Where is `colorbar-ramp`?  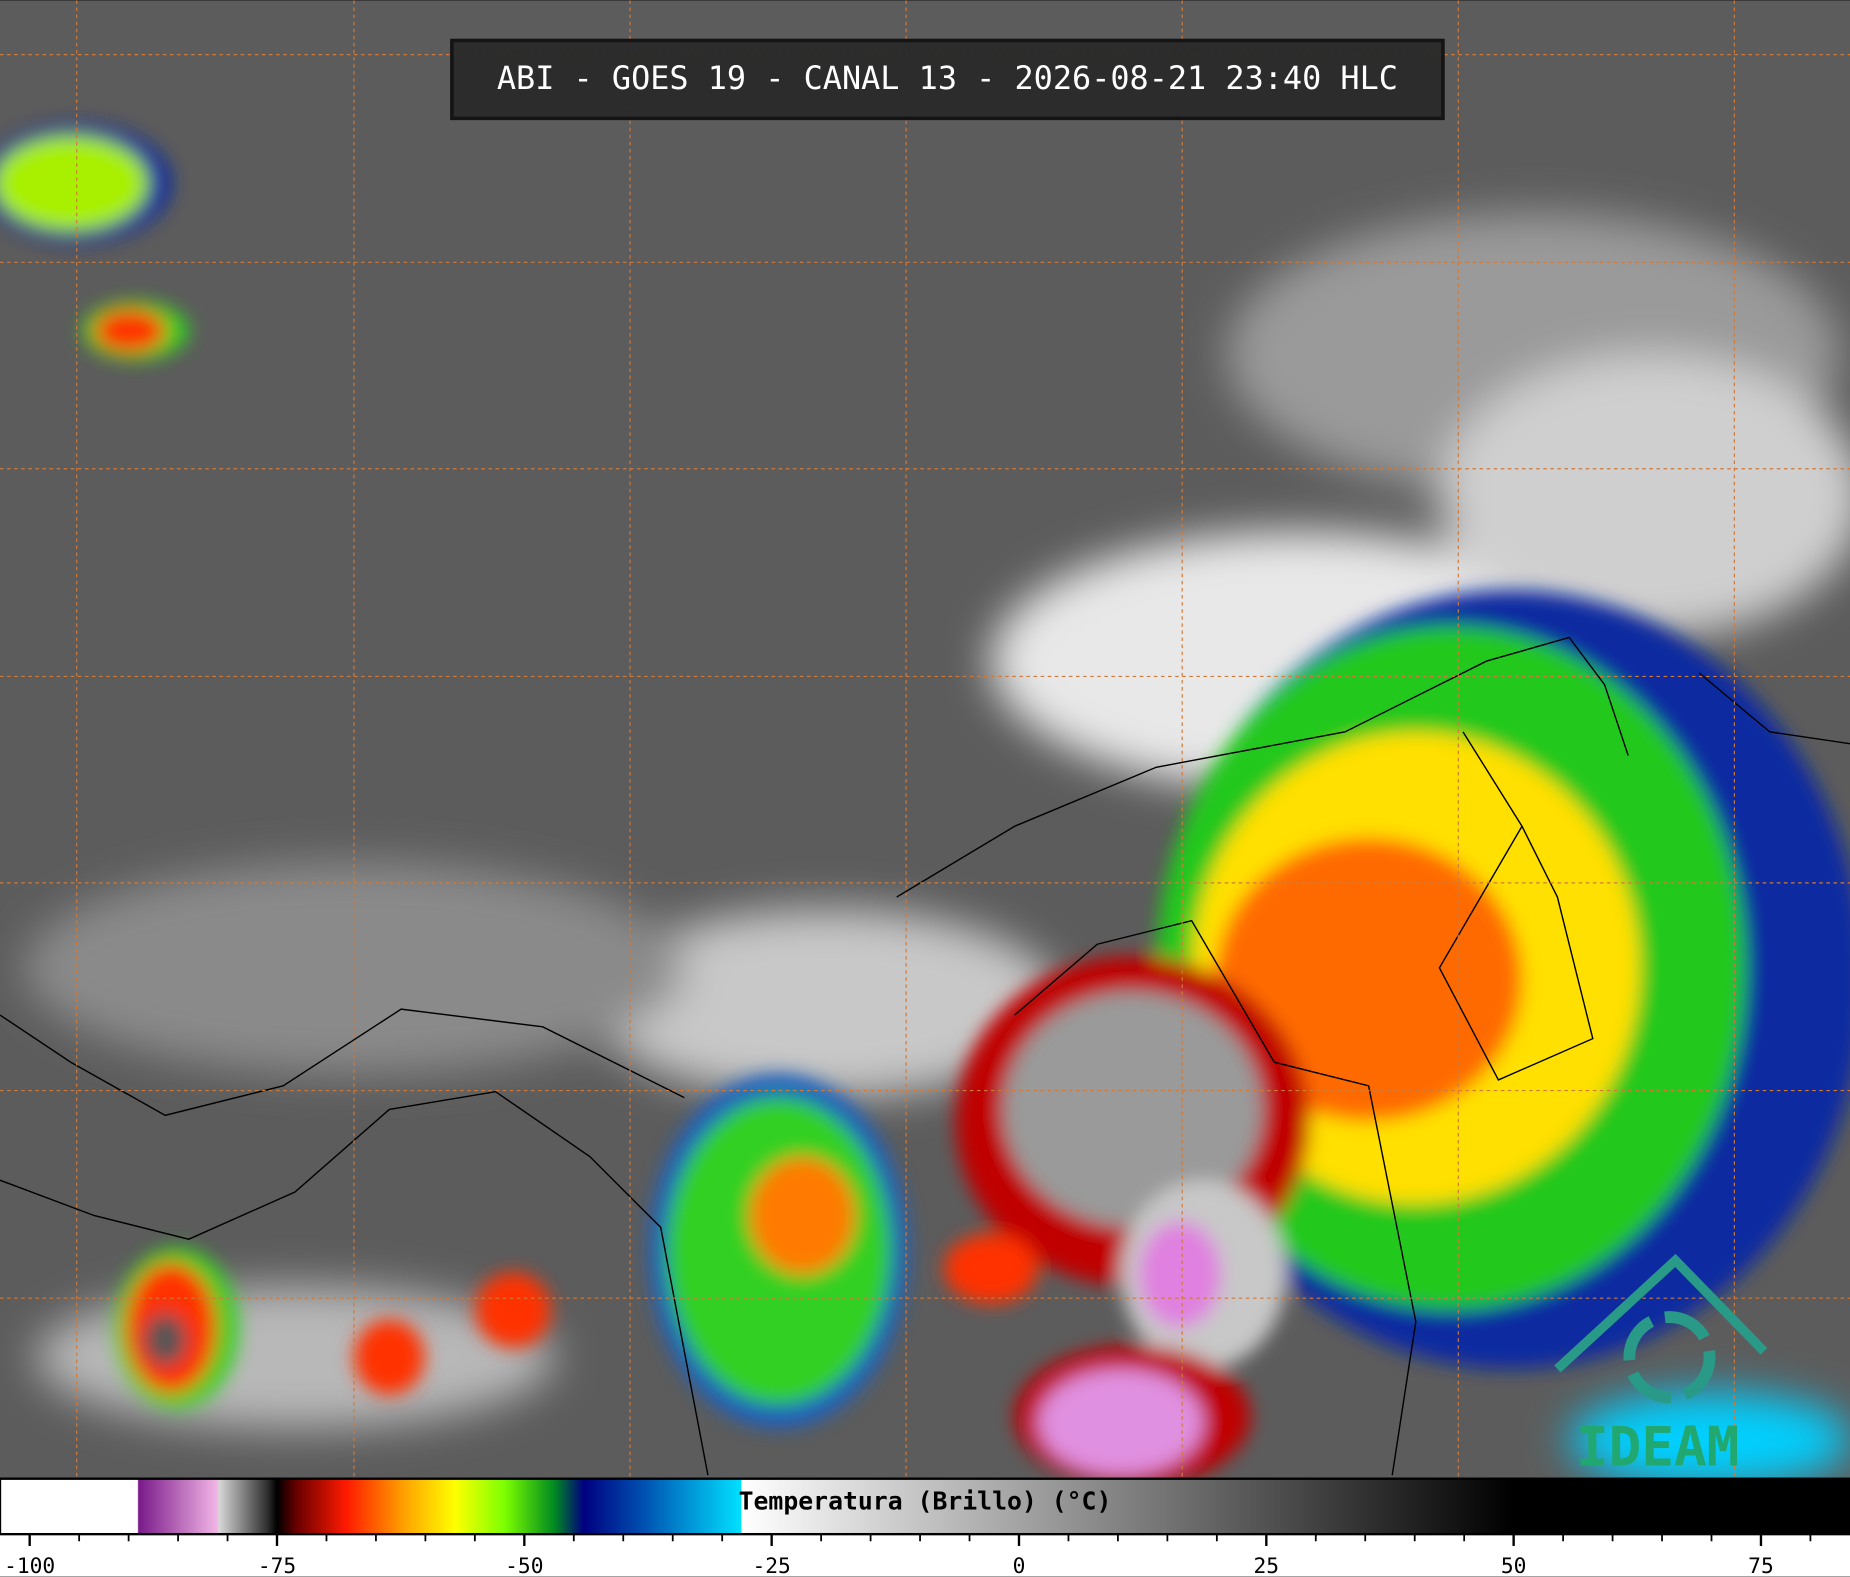 colorbar-ramp is located at coordinates (925, 1506).